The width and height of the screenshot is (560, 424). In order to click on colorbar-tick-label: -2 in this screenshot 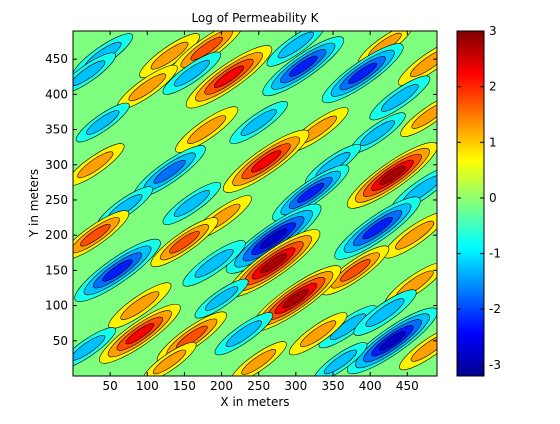, I will do `click(495, 309)`.